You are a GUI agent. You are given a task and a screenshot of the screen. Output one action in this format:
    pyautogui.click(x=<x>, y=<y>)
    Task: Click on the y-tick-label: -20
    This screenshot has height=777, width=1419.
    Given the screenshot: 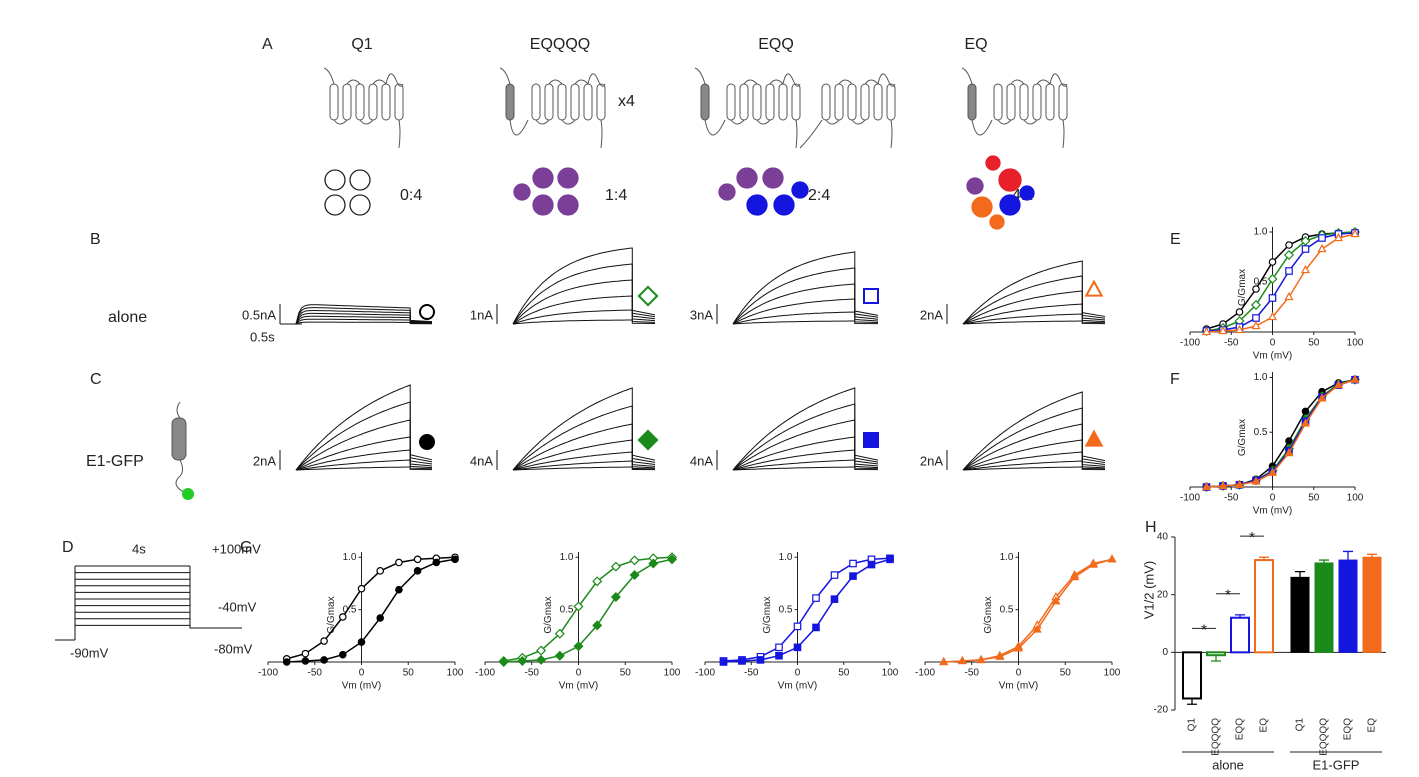 What is the action you would take?
    pyautogui.click(x=1161, y=710)
    